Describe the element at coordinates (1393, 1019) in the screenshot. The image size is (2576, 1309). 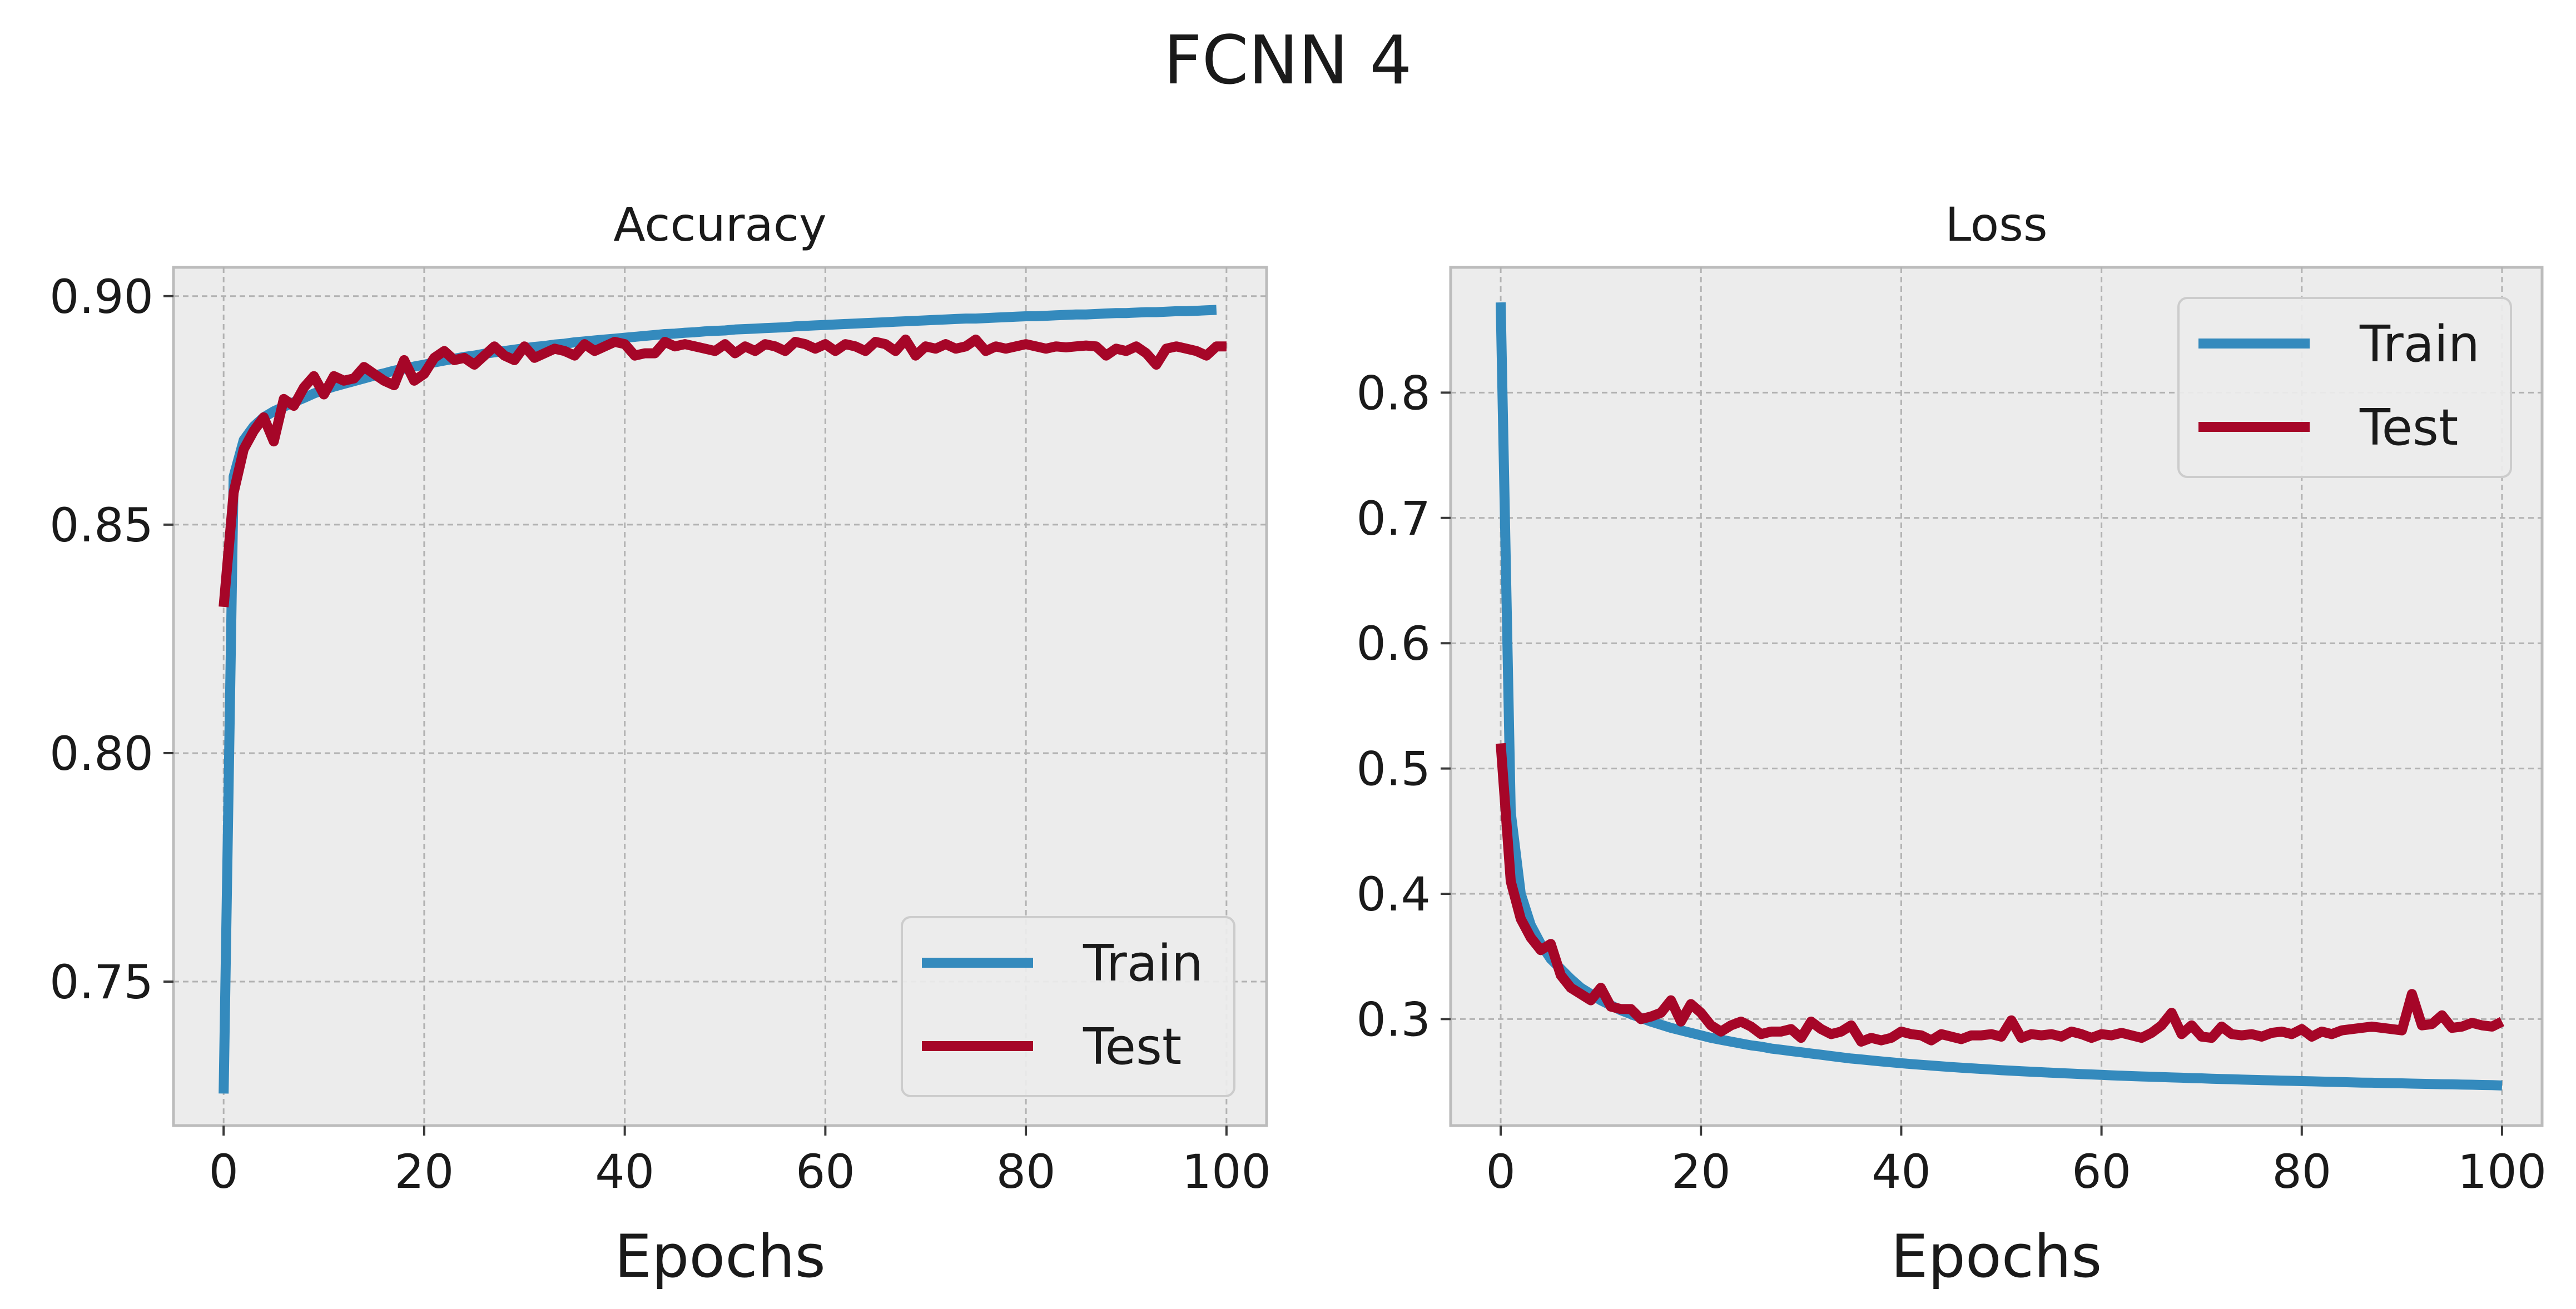
I see `loss-y-tick-label: 0.3` at that location.